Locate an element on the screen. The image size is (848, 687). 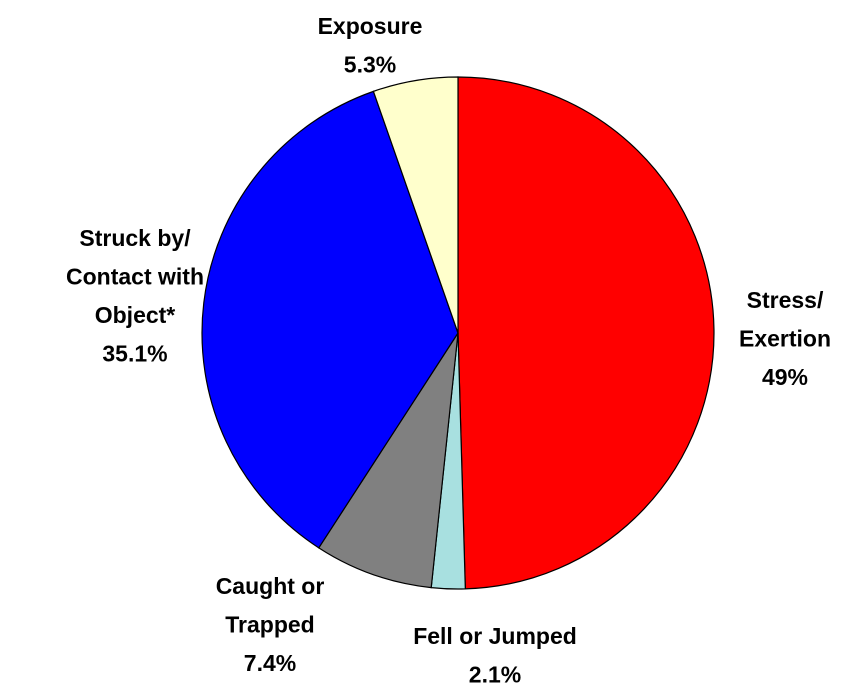
slice-label: Stress/ is located at coordinates (785, 300).